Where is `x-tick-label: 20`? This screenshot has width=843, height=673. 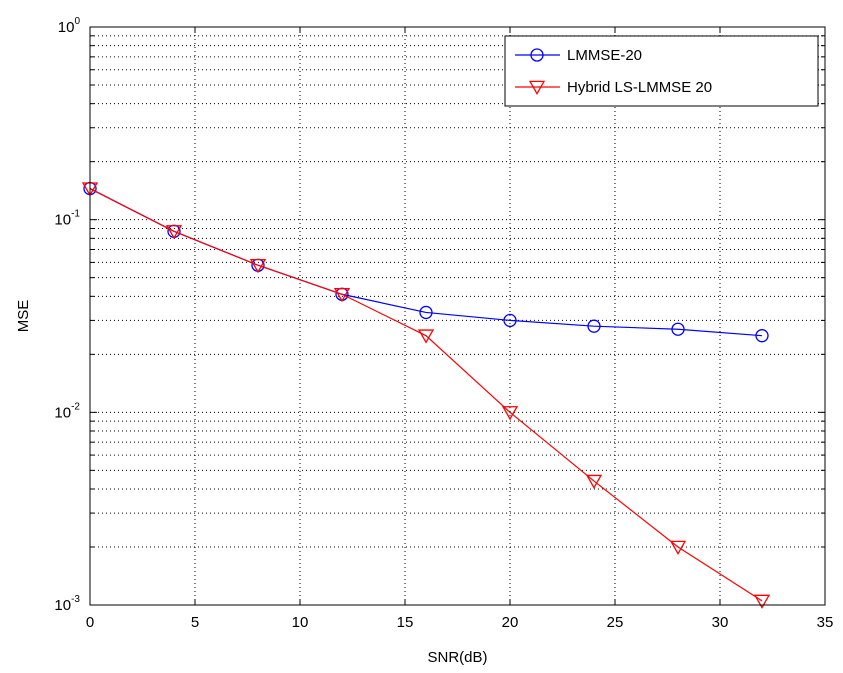 x-tick-label: 20 is located at coordinates (510, 622).